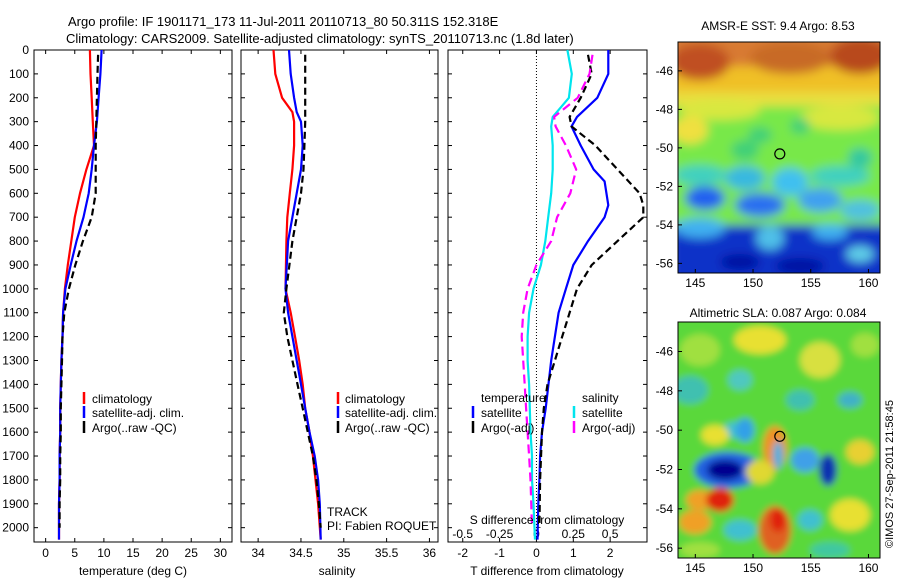 This screenshot has height=580, width=900. Describe the element at coordinates (19, 241) in the screenshot. I see `y-tick-label: 800` at that location.